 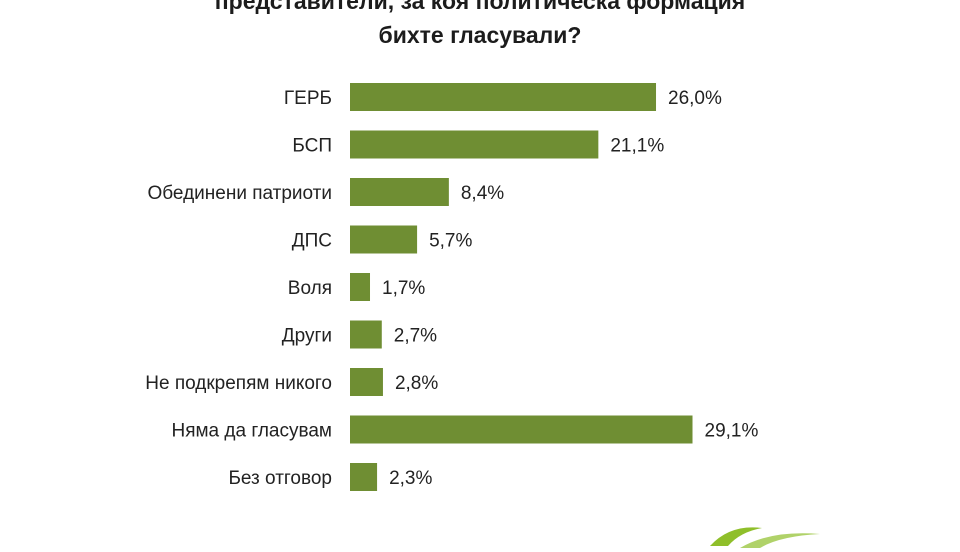 I want to click on data-label: 8,4%, so click(x=482, y=193).